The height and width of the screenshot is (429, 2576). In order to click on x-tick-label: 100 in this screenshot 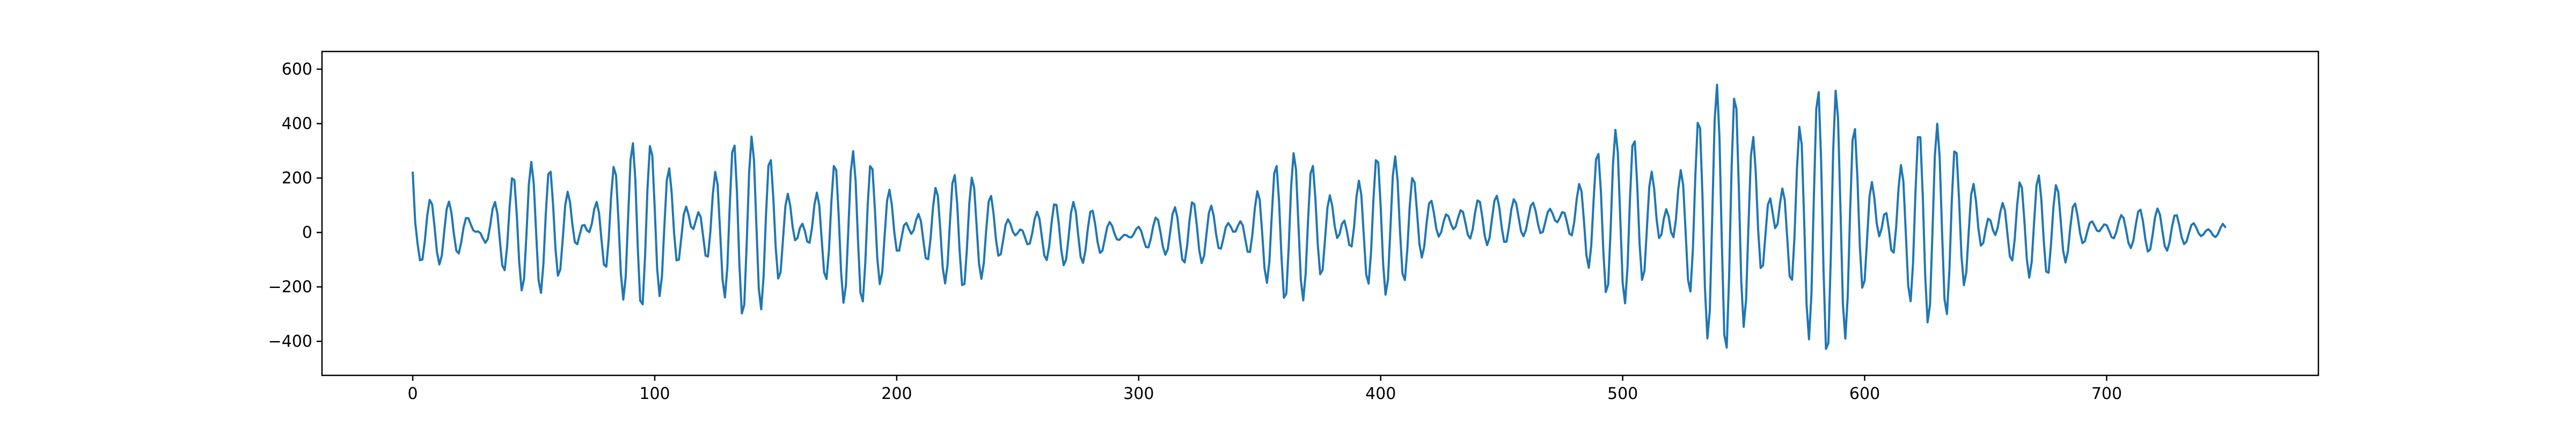, I will do `click(654, 393)`.